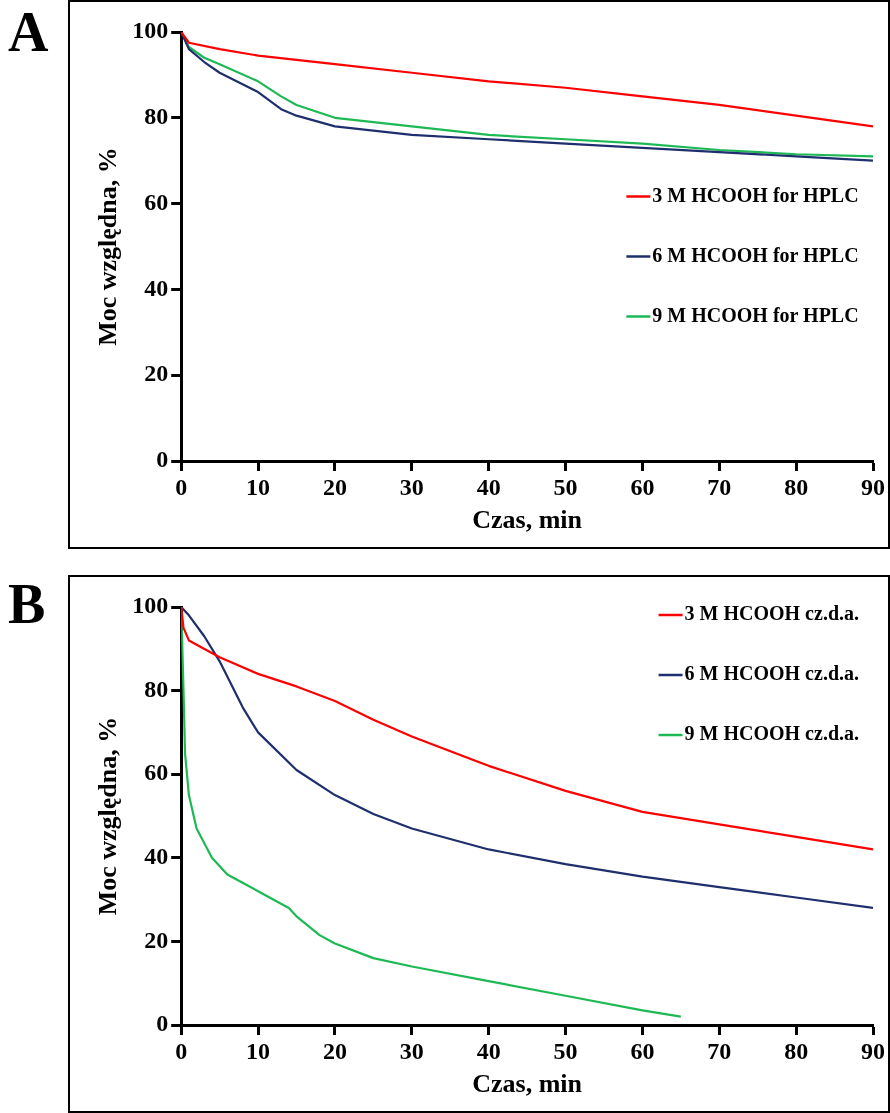  Describe the element at coordinates (755, 314) in the screenshot. I see `legend-label: 9 M HCOOH for HPLC` at that location.